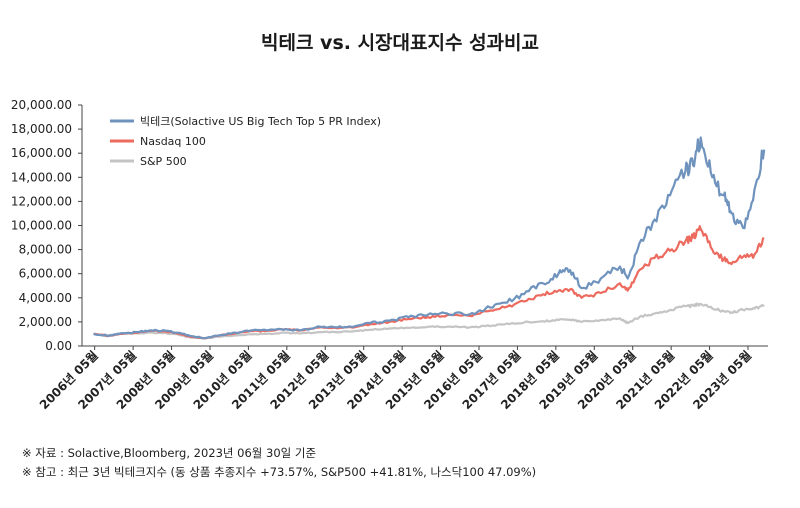  I want to click on y-tick-label: 18,000.00, so click(41, 129).